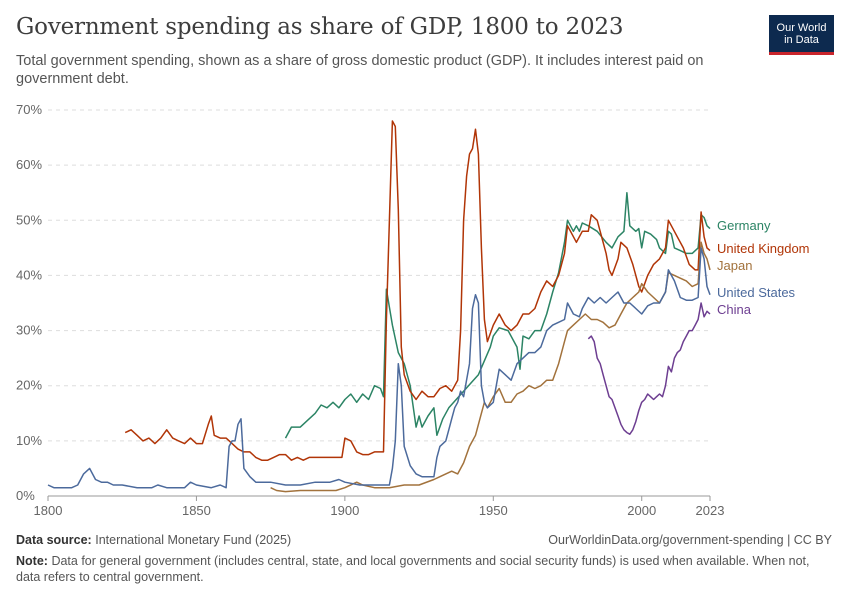 This screenshot has height=600, width=850. What do you see at coordinates (756, 292) in the screenshot?
I see `series-label-united-states: United States` at bounding box center [756, 292].